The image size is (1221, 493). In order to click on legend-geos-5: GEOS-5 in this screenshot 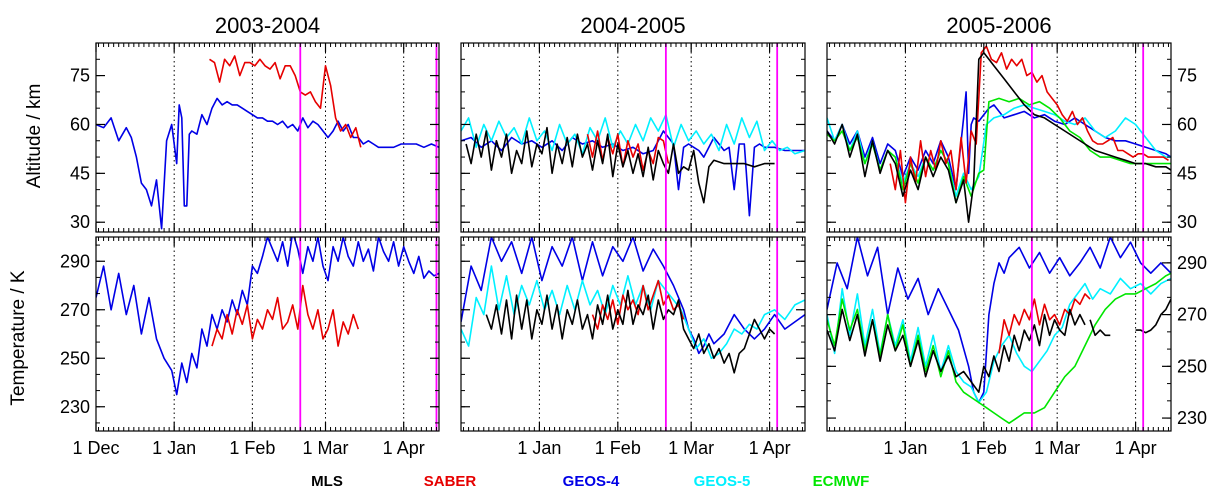, I will do `click(722, 481)`.